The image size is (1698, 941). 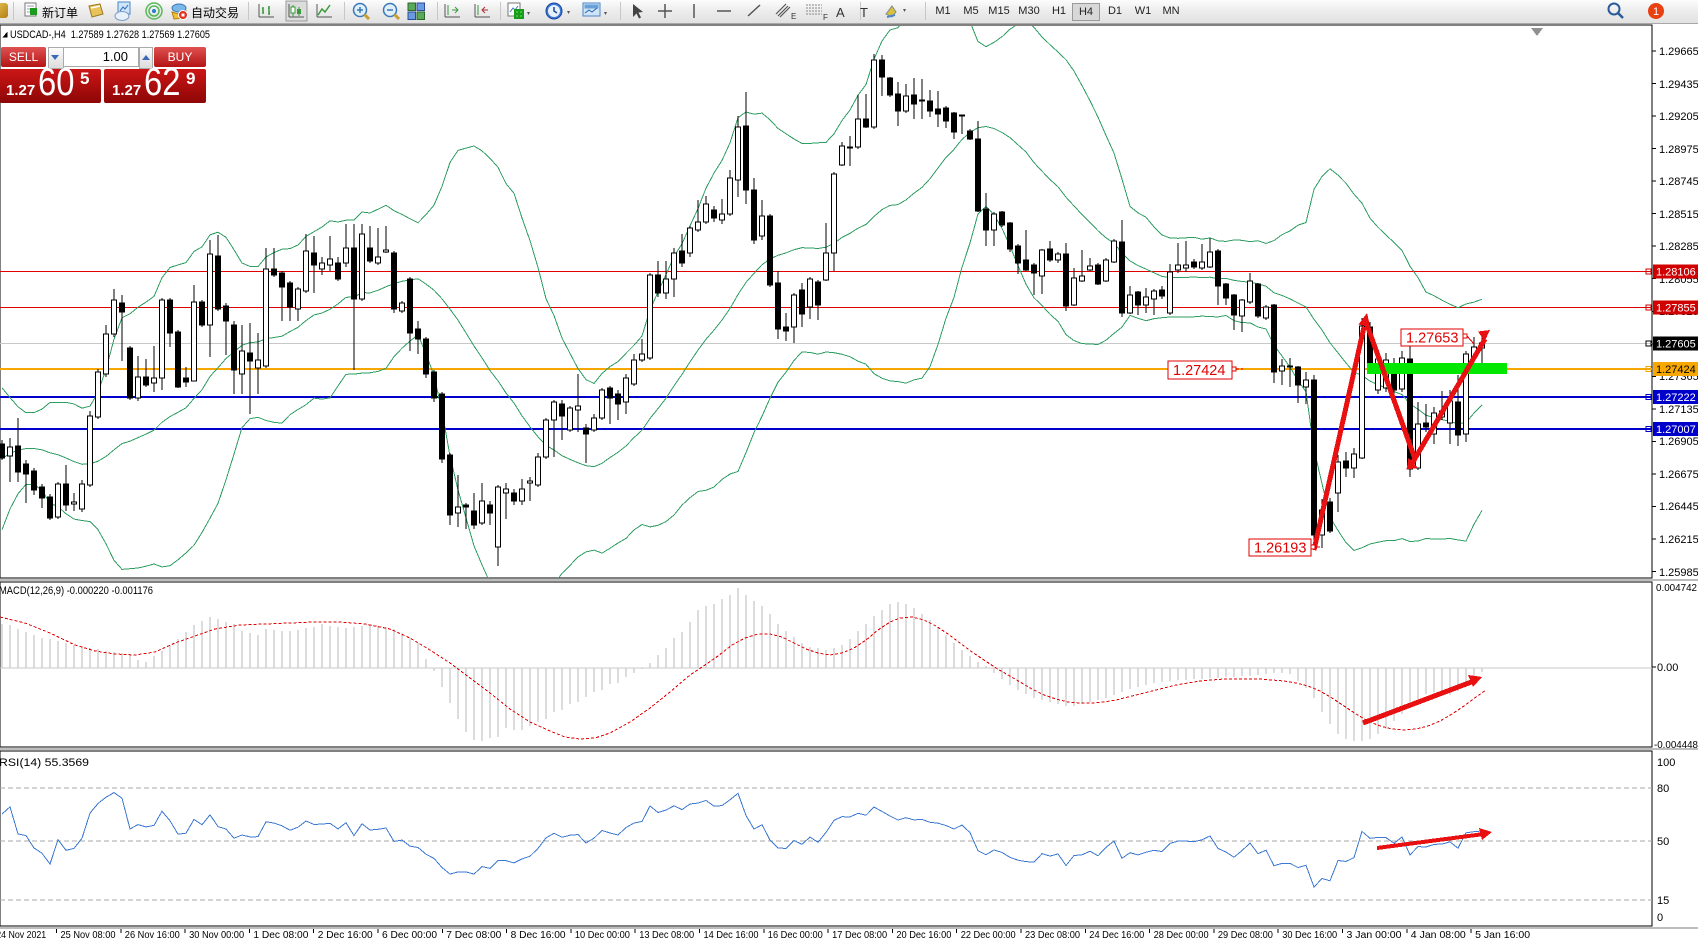 I want to click on svg-text: 0, so click(x=1660, y=918).